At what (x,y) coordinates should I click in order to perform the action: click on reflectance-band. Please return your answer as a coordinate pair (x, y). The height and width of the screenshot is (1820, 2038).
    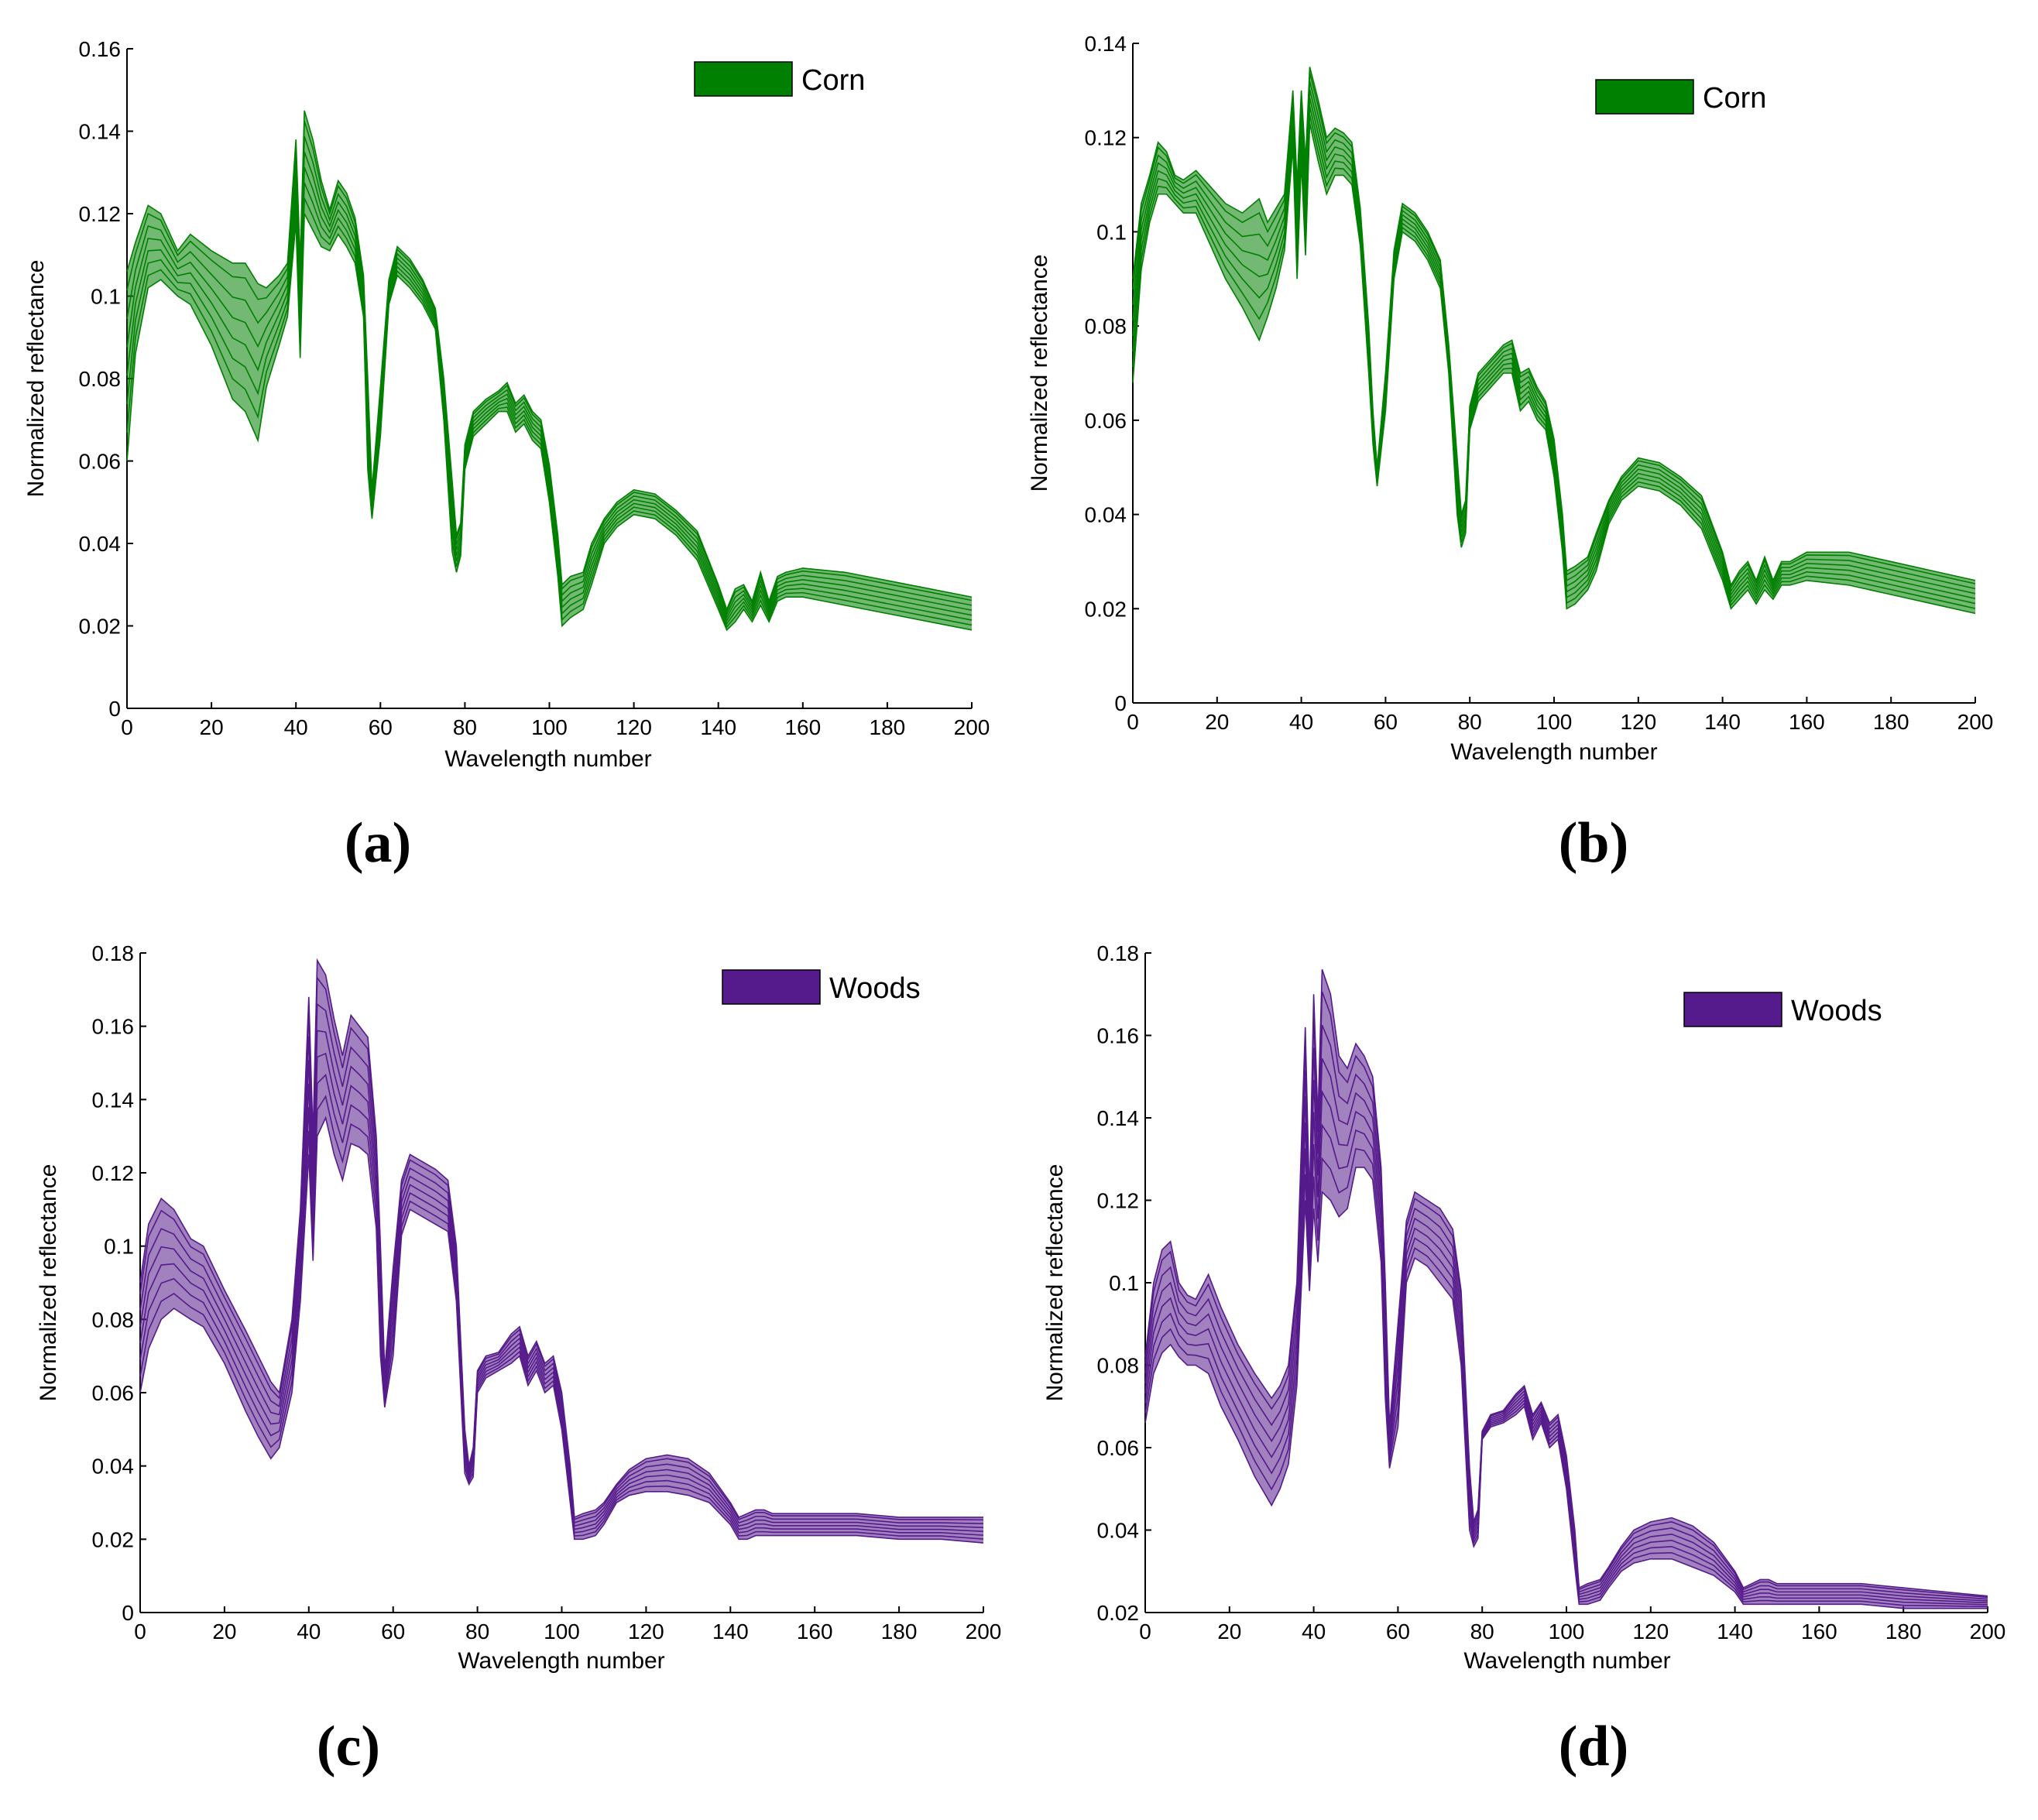
    Looking at the image, I should click on (561, 1252).